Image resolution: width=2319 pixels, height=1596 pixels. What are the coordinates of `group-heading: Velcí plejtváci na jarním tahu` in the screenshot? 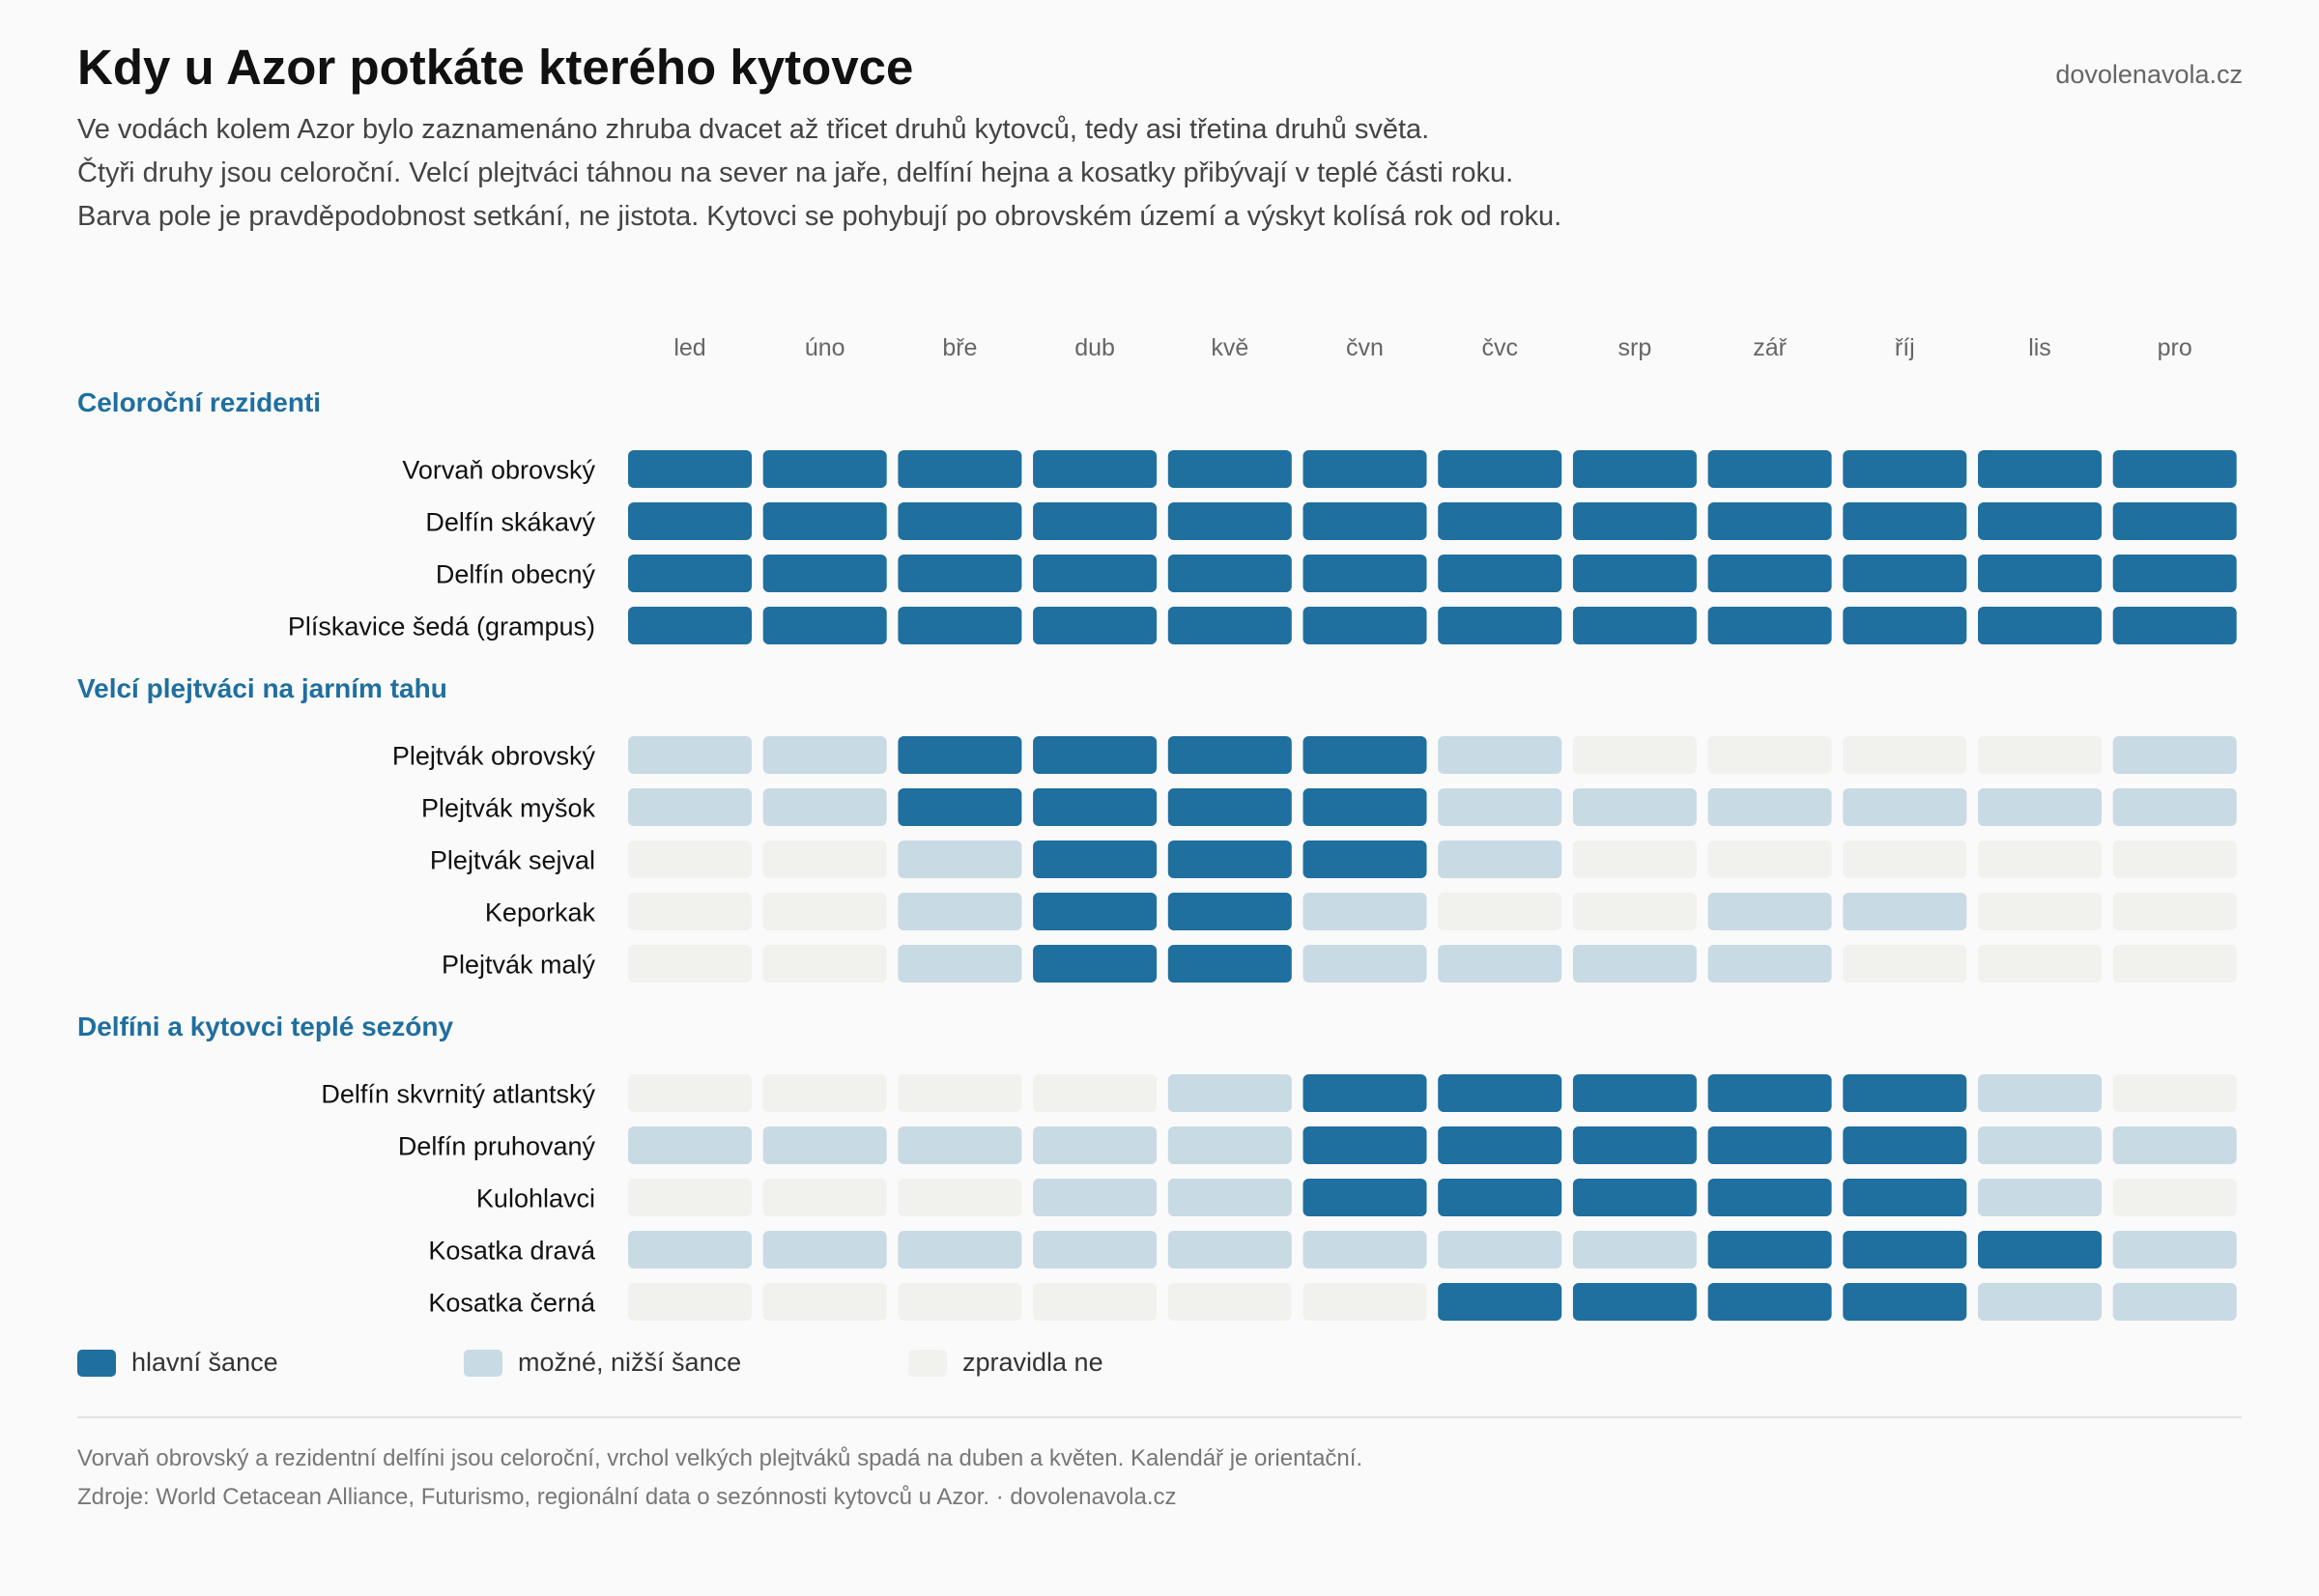 It's located at (262, 688).